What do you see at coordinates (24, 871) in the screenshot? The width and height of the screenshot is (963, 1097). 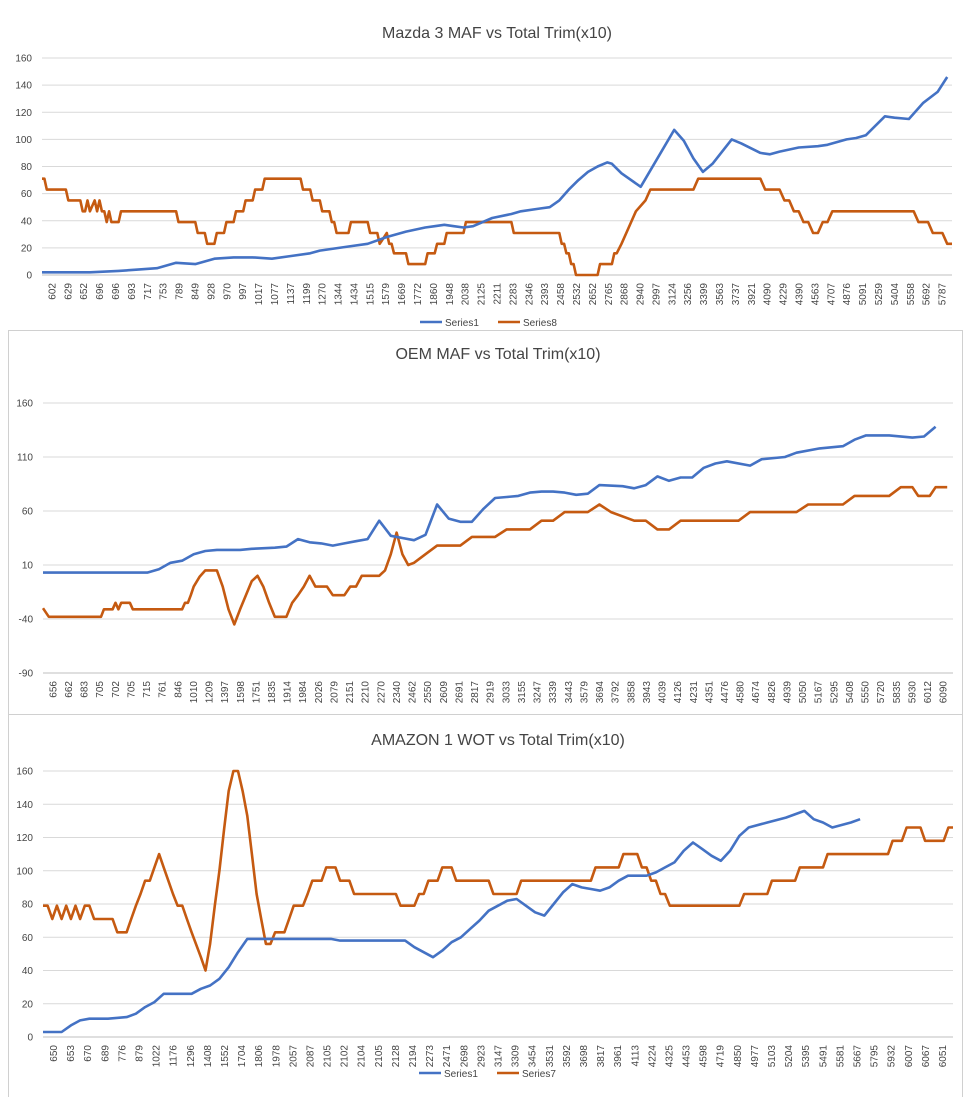 I see `y-tick-label: 100` at bounding box center [24, 871].